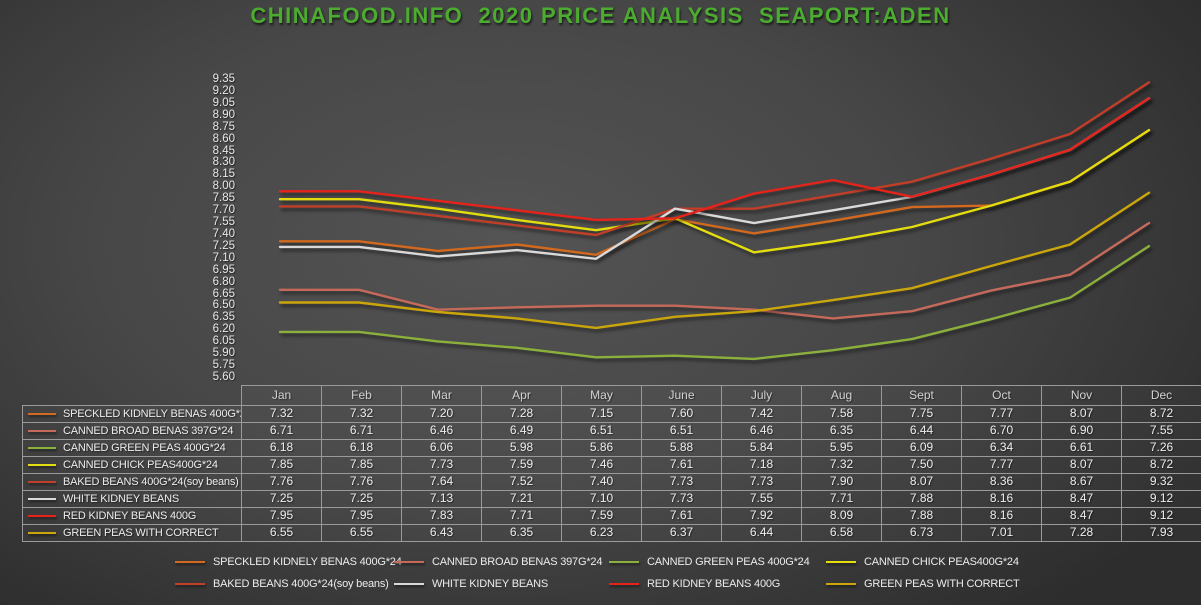 This screenshot has height=605, width=1201. I want to click on legend-item: CANNED BROAD BENAS 397G*24, so click(501, 561).